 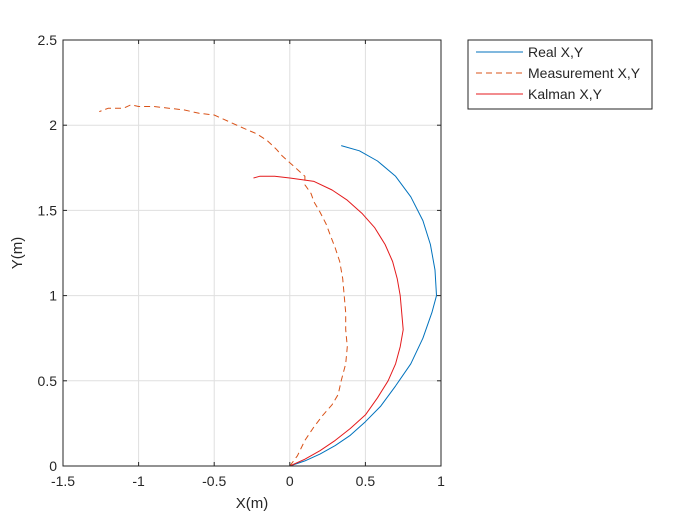 What do you see at coordinates (53, 125) in the screenshot?
I see `y-tick-label: 2` at bounding box center [53, 125].